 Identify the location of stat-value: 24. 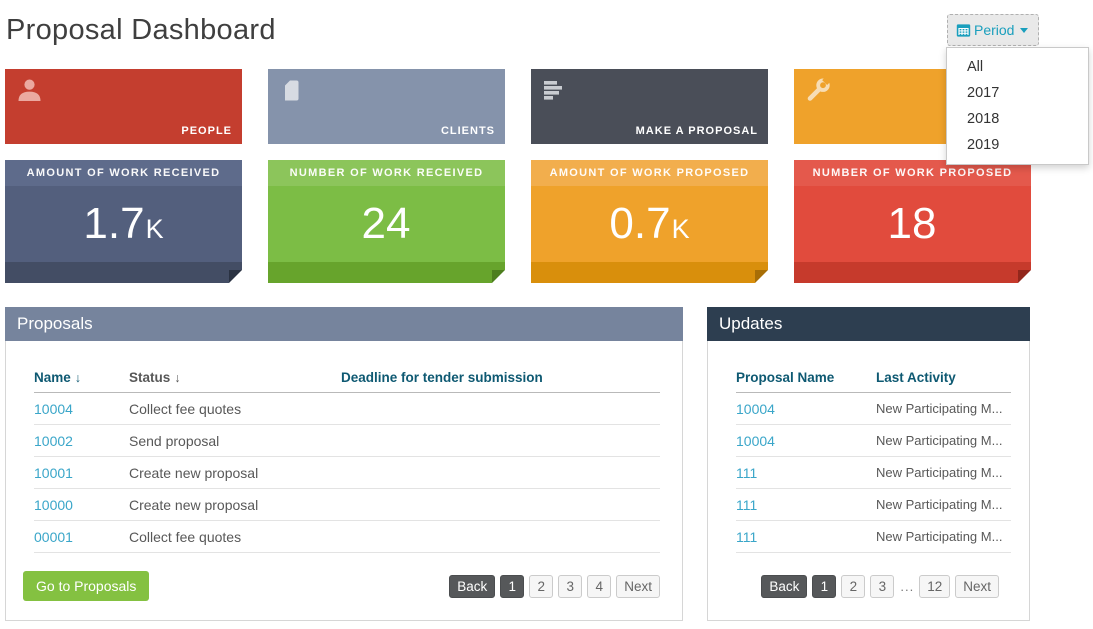
(386, 224).